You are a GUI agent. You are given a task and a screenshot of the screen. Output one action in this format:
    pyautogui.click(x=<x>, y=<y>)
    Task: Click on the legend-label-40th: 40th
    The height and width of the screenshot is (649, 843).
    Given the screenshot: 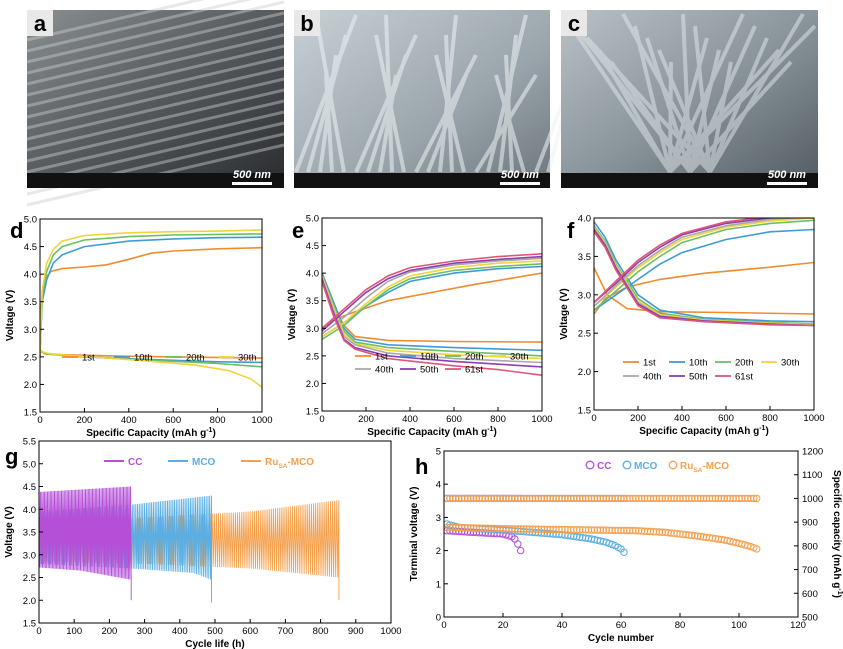 What is the action you would take?
    pyautogui.click(x=652, y=377)
    